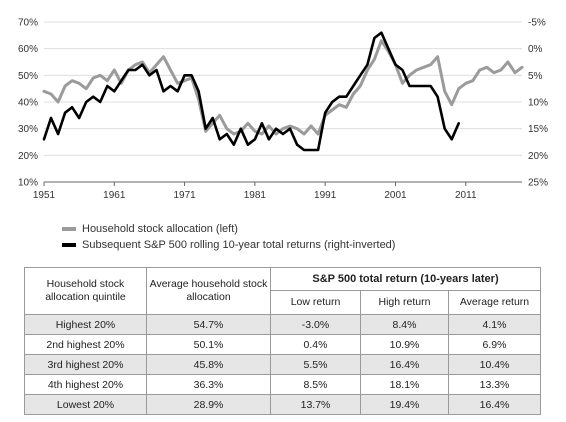 The height and width of the screenshot is (422, 566). What do you see at coordinates (315, 364) in the screenshot?
I see `cell-low: 5.5%` at bounding box center [315, 364].